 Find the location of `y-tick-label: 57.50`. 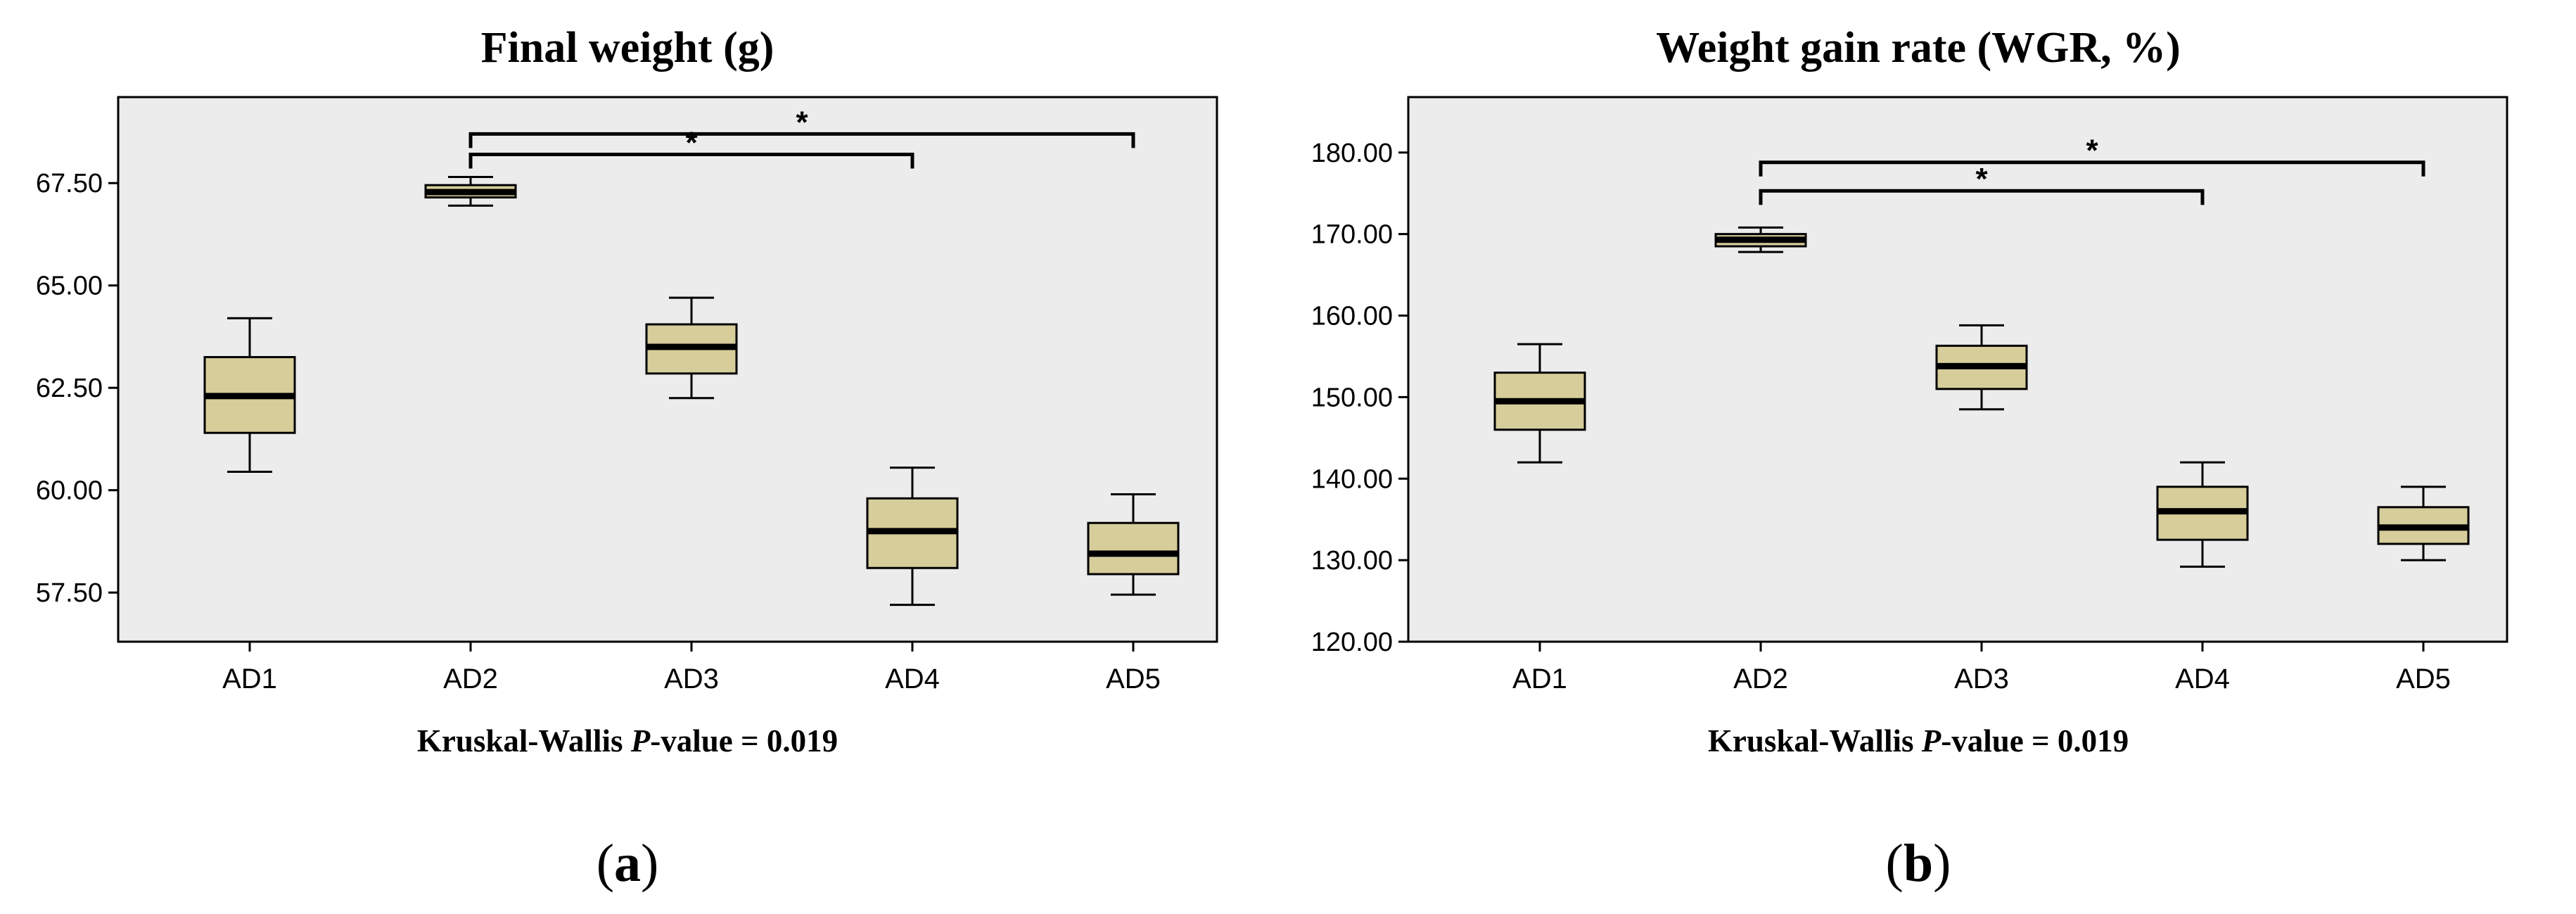

y-tick-label: 57.50 is located at coordinates (69, 593).